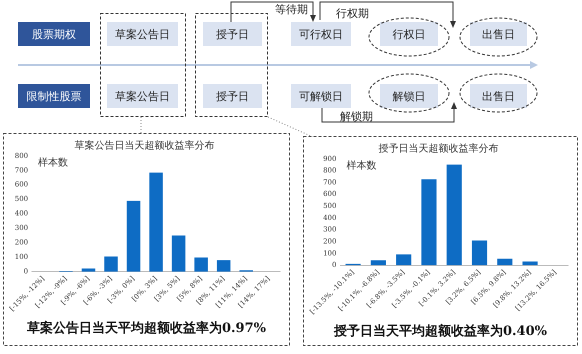  Describe the element at coordinates (54, 96) in the screenshot. I see `text: 限制性股票` at that location.